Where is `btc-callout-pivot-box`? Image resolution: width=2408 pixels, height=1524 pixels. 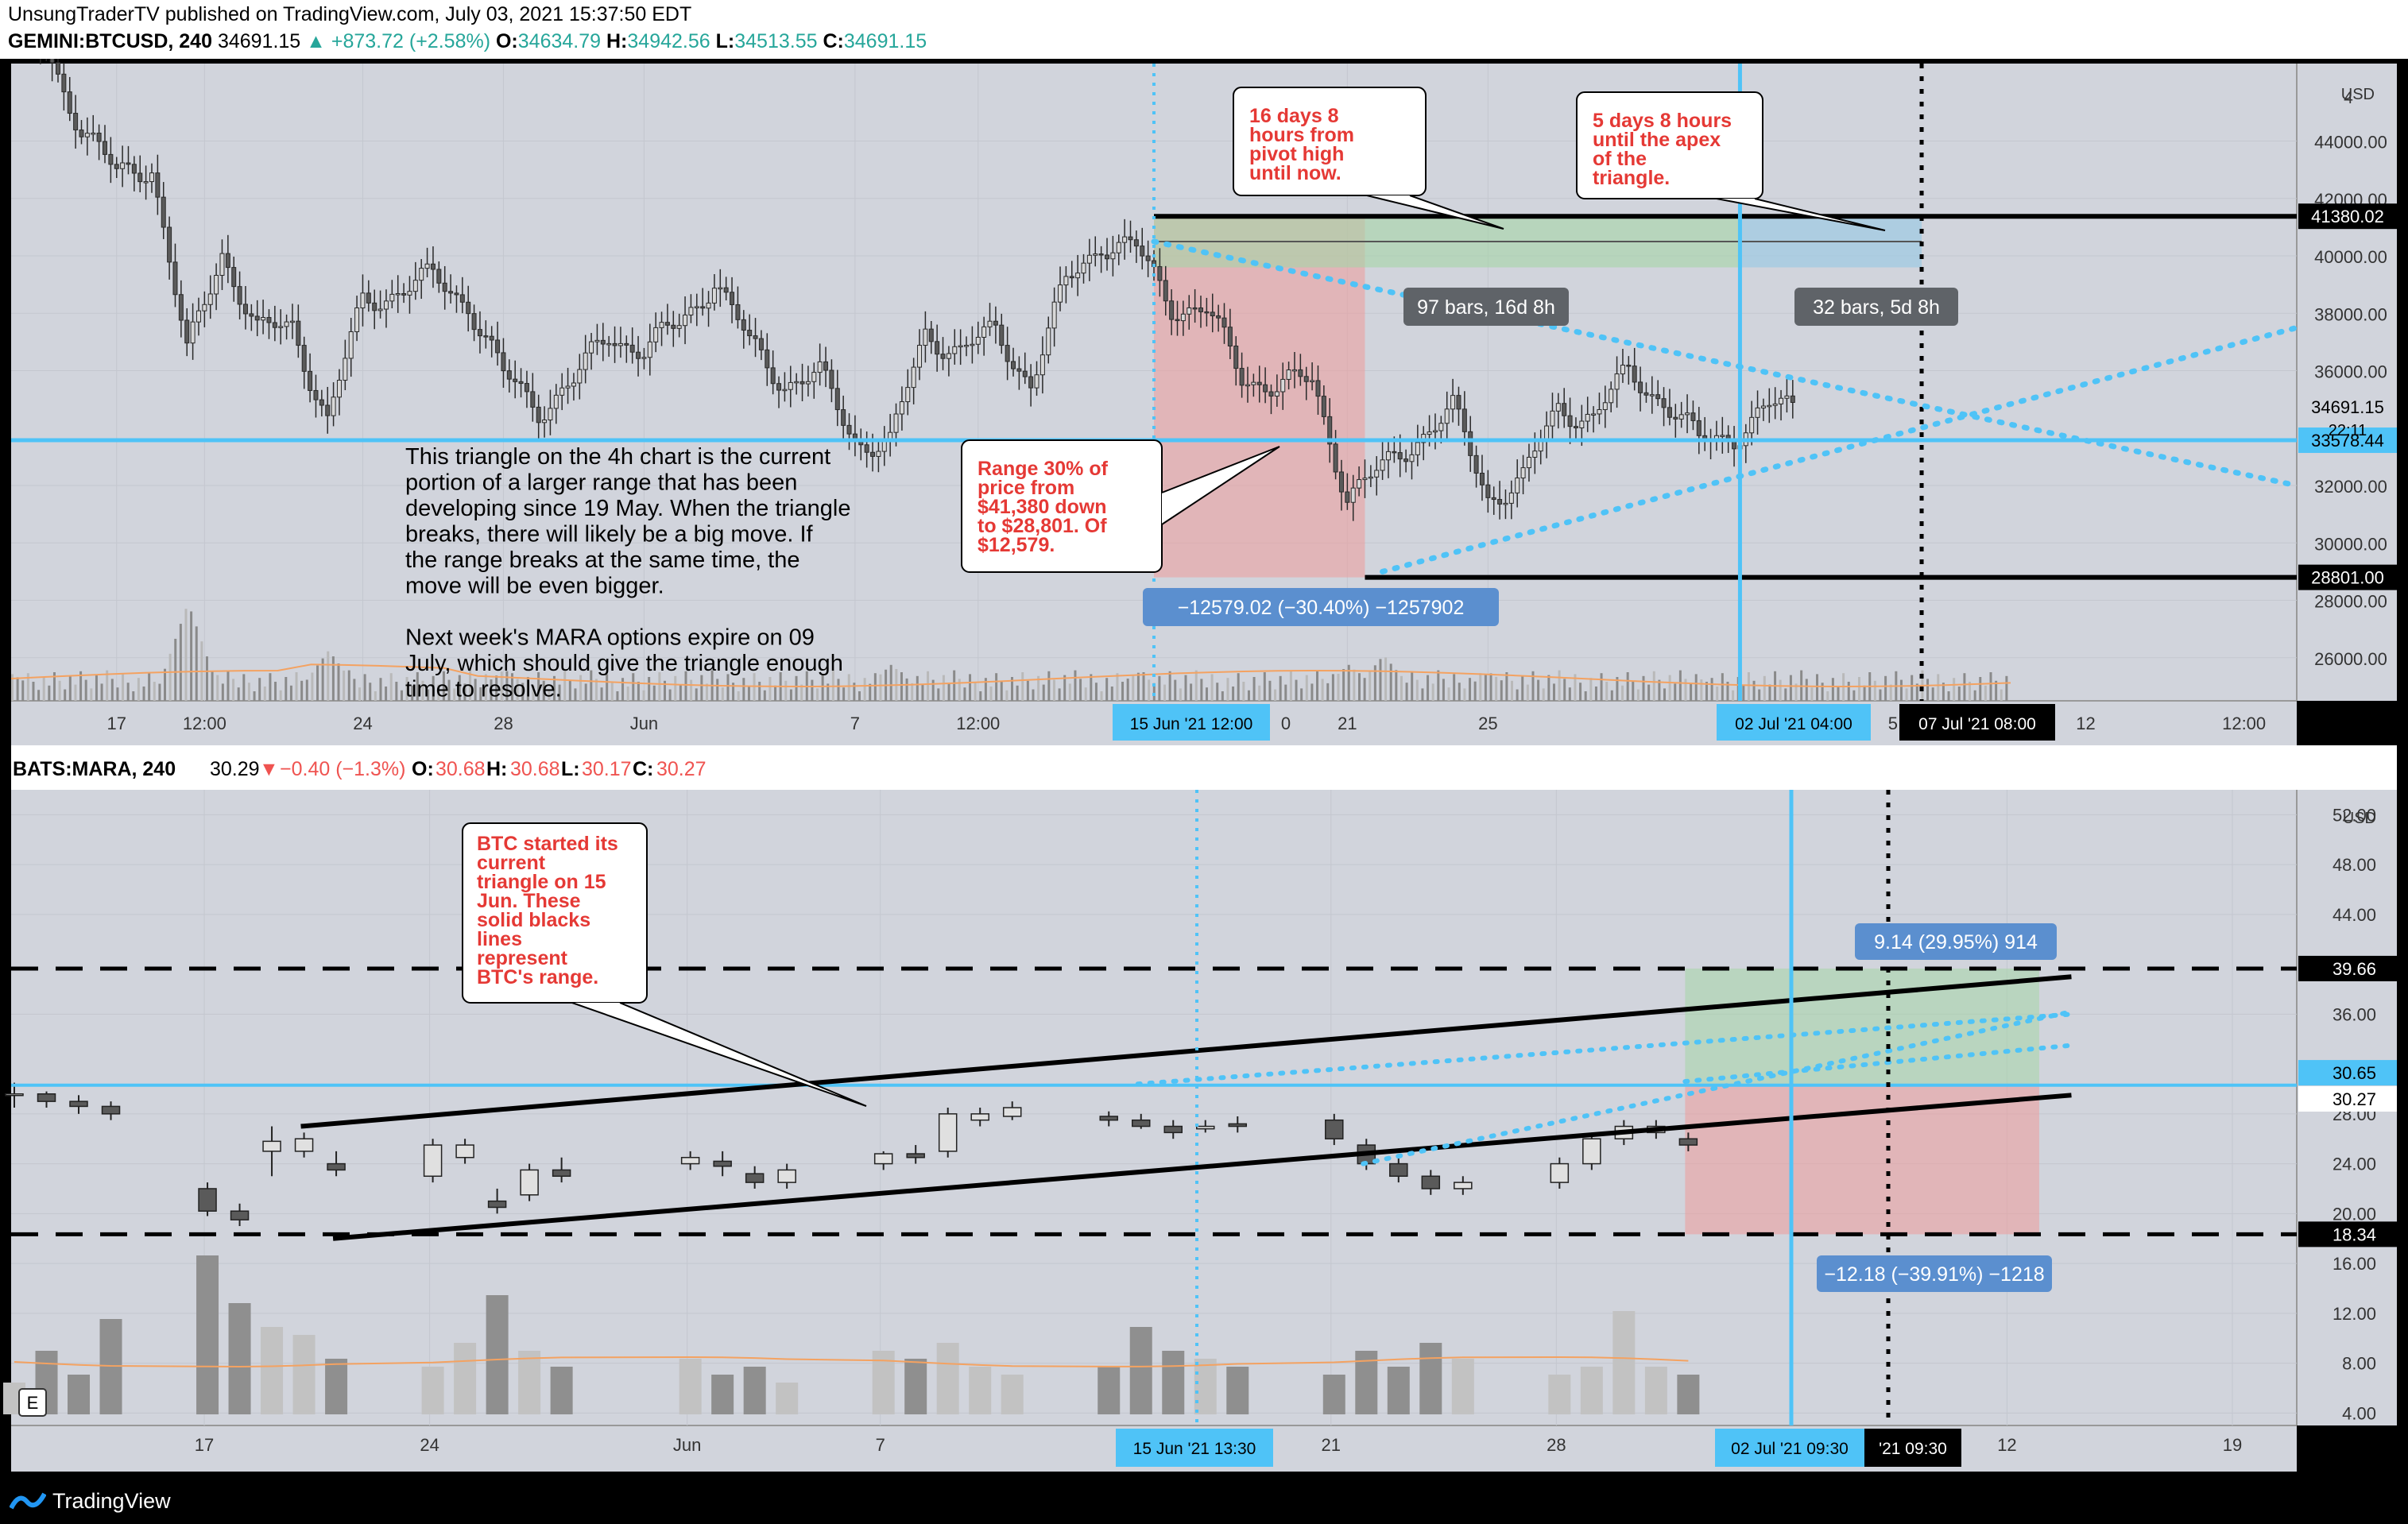
btc-callout-pivot-box is located at coordinates (1330, 141).